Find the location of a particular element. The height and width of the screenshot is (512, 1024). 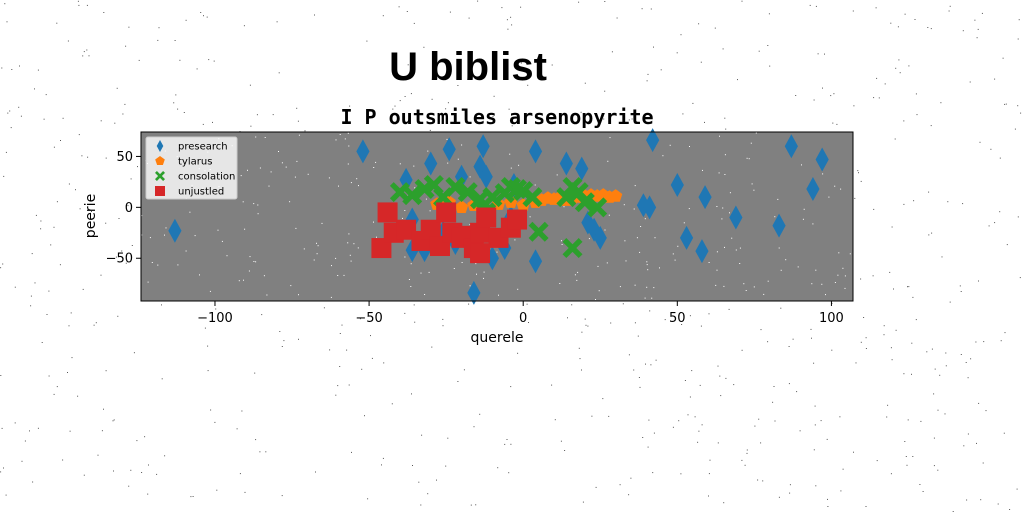

x-tick-label: 0 is located at coordinates (523, 318).